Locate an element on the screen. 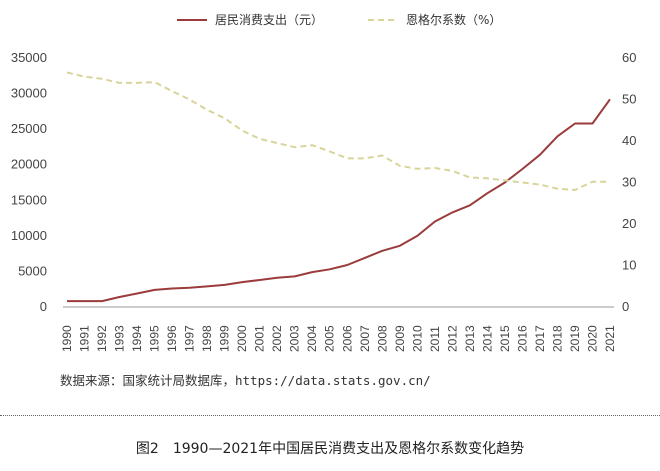 This screenshot has height=471, width=660. y-left-tick-label: 35000 is located at coordinates (29, 57).